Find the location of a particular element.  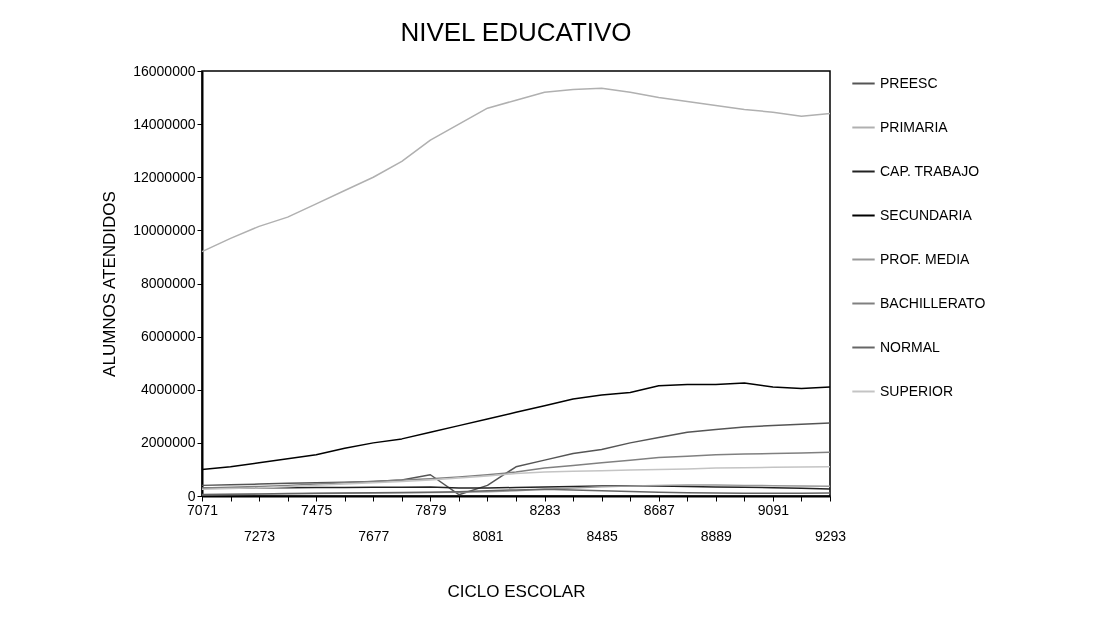

legend-label: PROF. MEDIA is located at coordinates (925, 258).